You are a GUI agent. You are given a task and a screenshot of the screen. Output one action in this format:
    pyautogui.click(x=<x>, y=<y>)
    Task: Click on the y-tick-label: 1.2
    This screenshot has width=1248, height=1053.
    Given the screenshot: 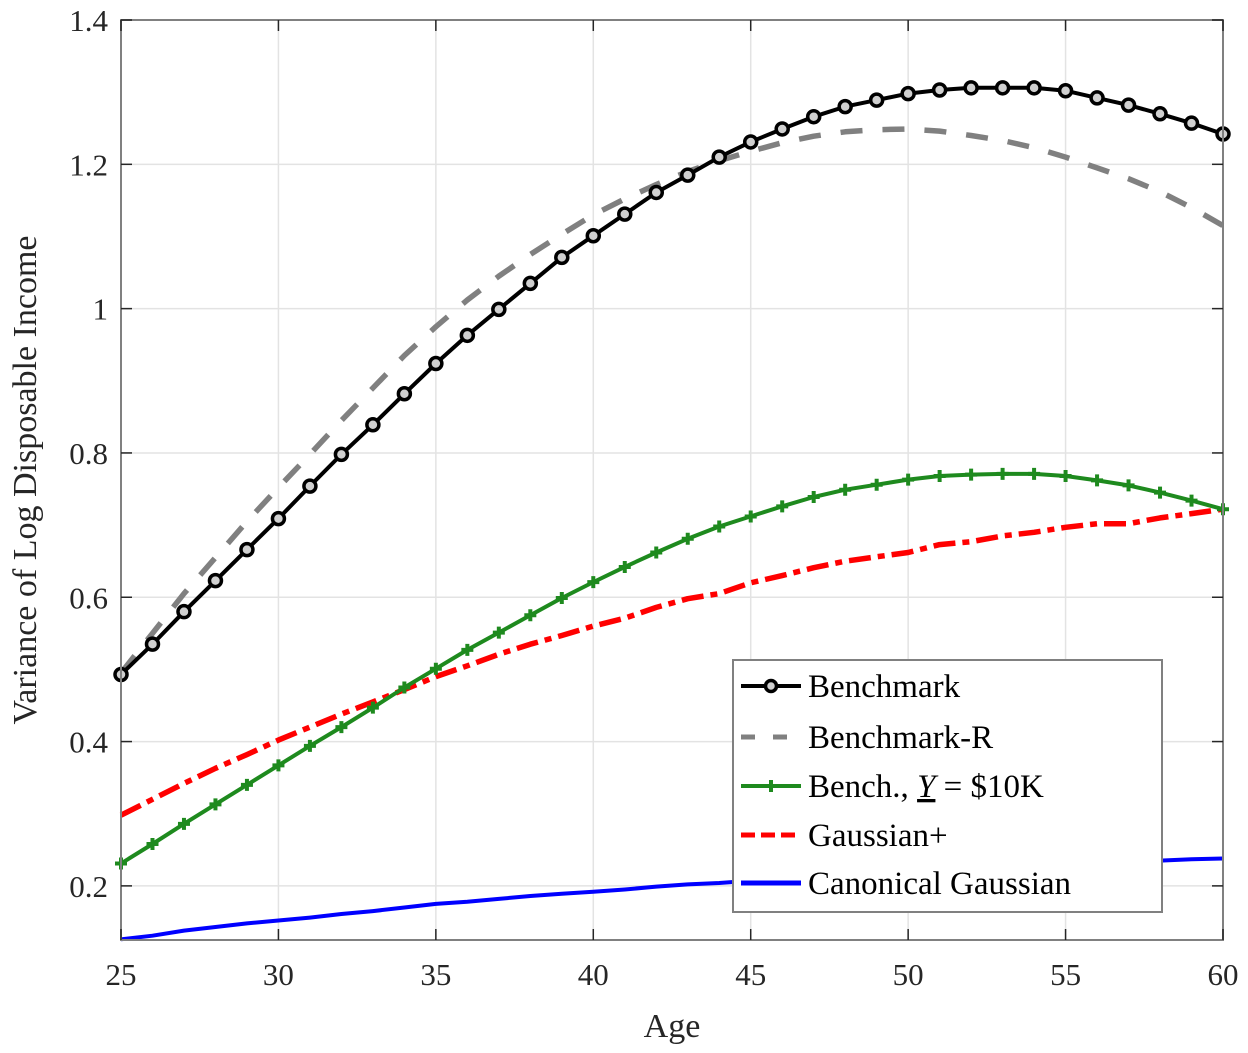 What is the action you would take?
    pyautogui.click(x=88, y=164)
    